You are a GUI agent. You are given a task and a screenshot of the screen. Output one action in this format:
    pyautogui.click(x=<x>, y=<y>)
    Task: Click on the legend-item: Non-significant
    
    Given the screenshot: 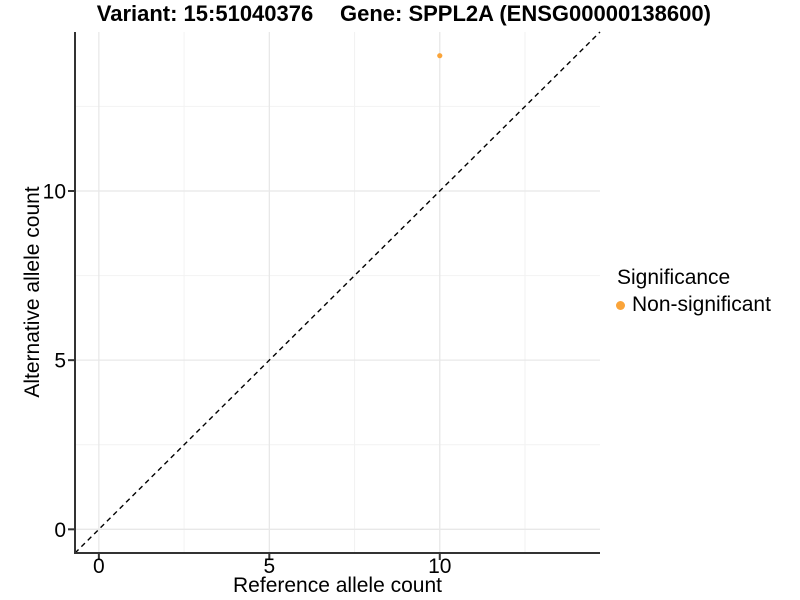 What is the action you would take?
    pyautogui.click(x=693, y=304)
    